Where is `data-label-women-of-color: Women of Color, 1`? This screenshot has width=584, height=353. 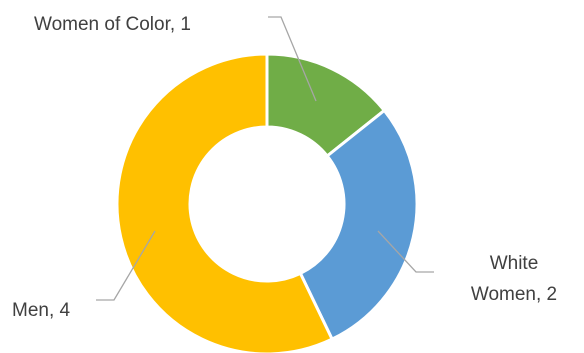 data-label-women-of-color: Women of Color, 1 is located at coordinates (112, 24).